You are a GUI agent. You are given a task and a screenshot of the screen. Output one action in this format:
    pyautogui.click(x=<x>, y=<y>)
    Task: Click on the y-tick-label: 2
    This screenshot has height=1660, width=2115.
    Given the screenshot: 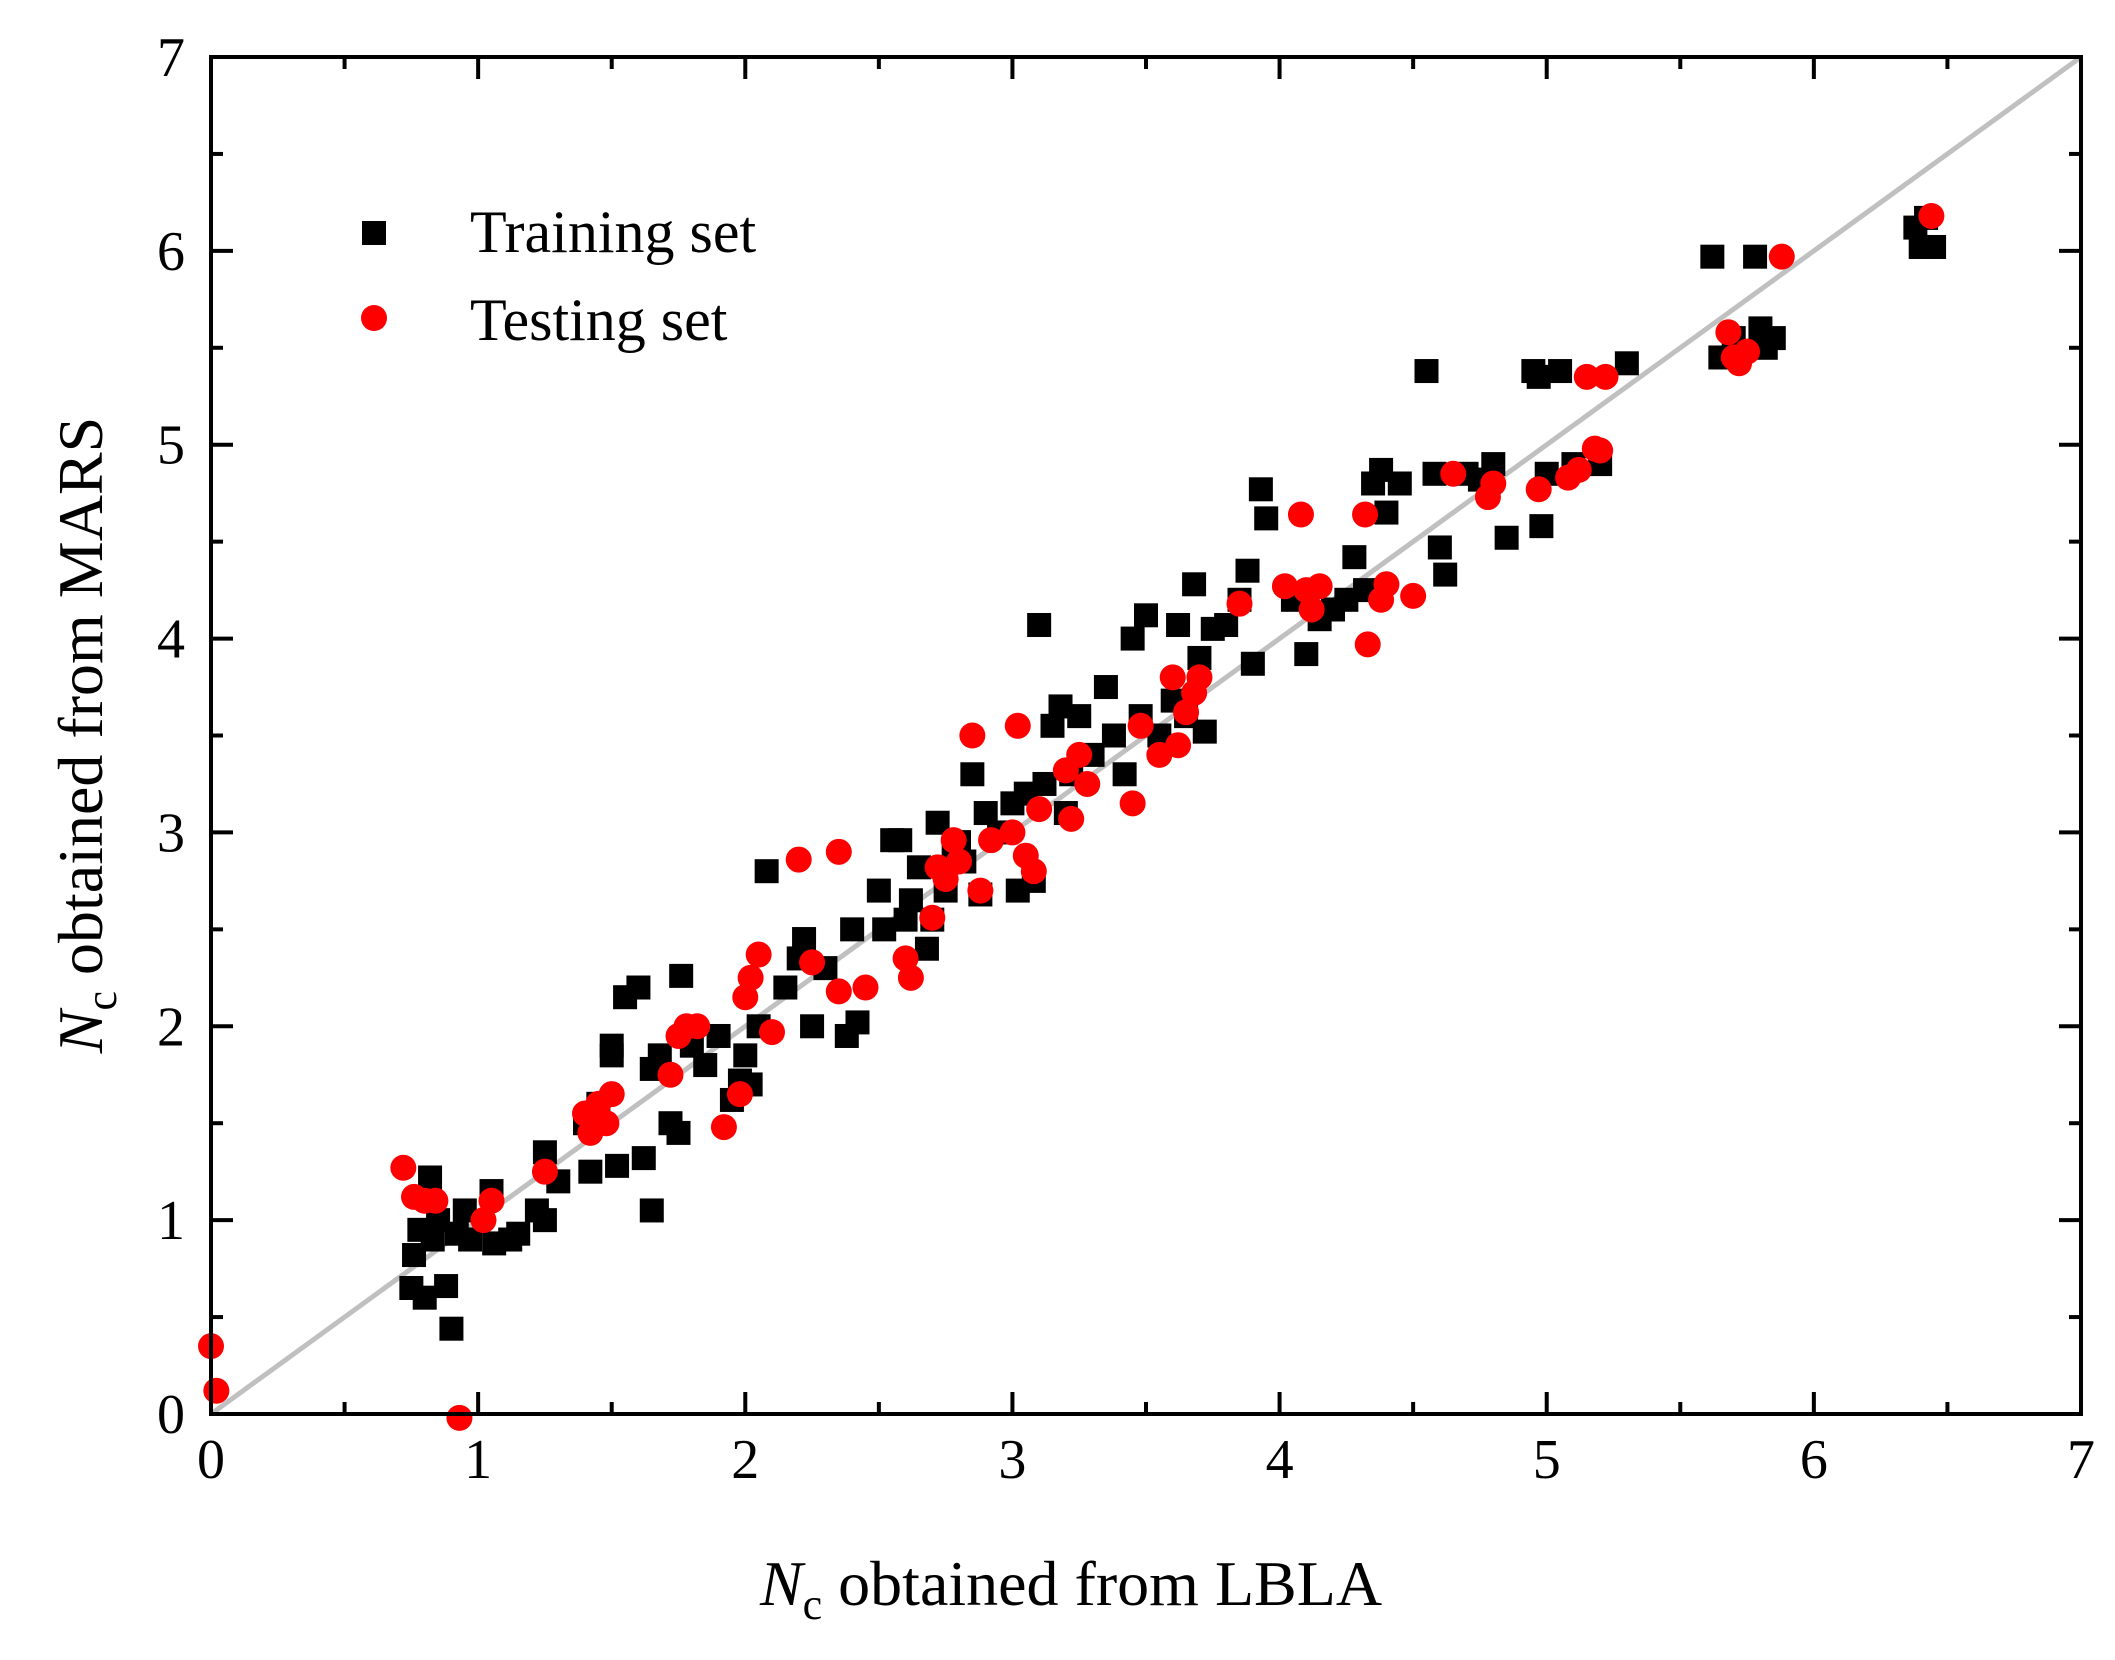 What is the action you would take?
    pyautogui.click(x=171, y=1027)
    